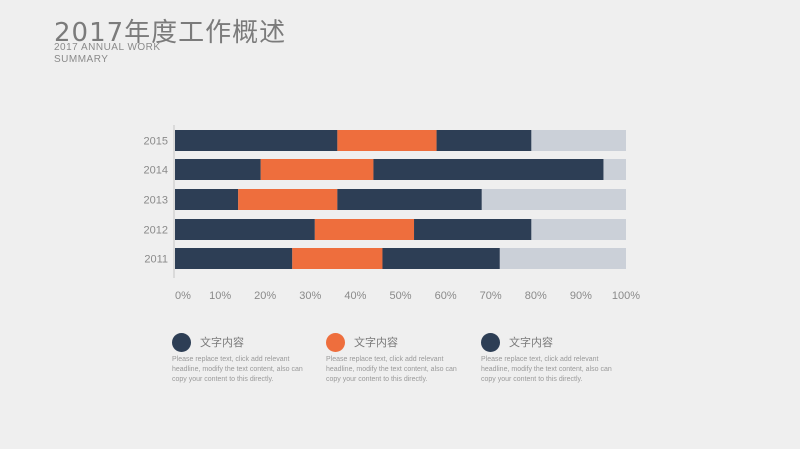 Image resolution: width=800 pixels, height=449 pixels. I want to click on x-tick-label: 10%, so click(220, 296).